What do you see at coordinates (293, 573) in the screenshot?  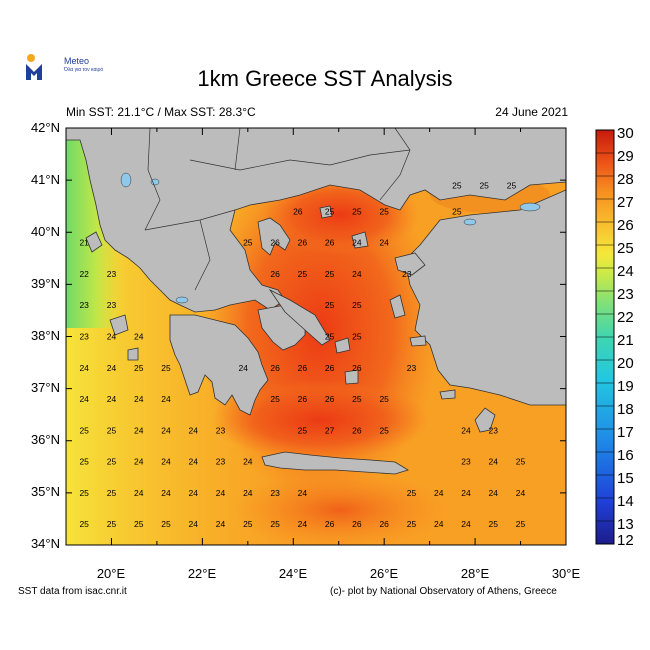 I see `lon-label: 24°E` at bounding box center [293, 573].